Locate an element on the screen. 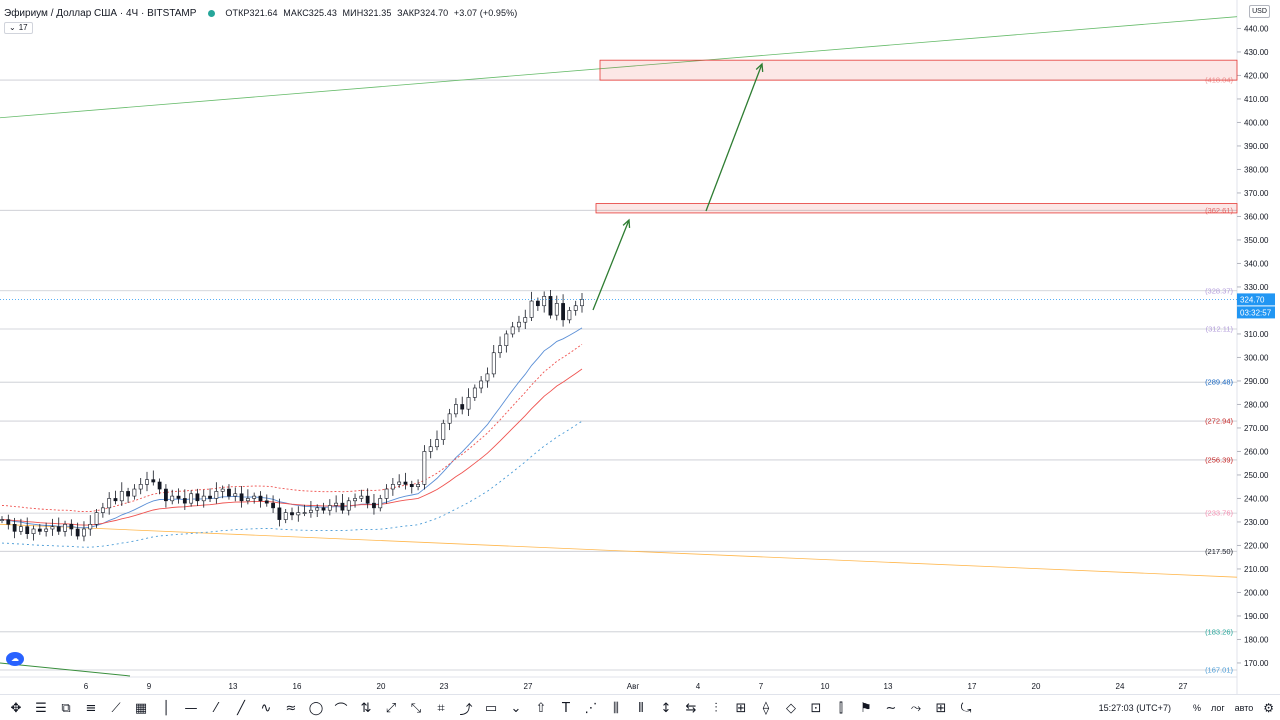 This screenshot has width=1280, height=720. volume-profile-icon: ⫿ is located at coordinates (841, 708).